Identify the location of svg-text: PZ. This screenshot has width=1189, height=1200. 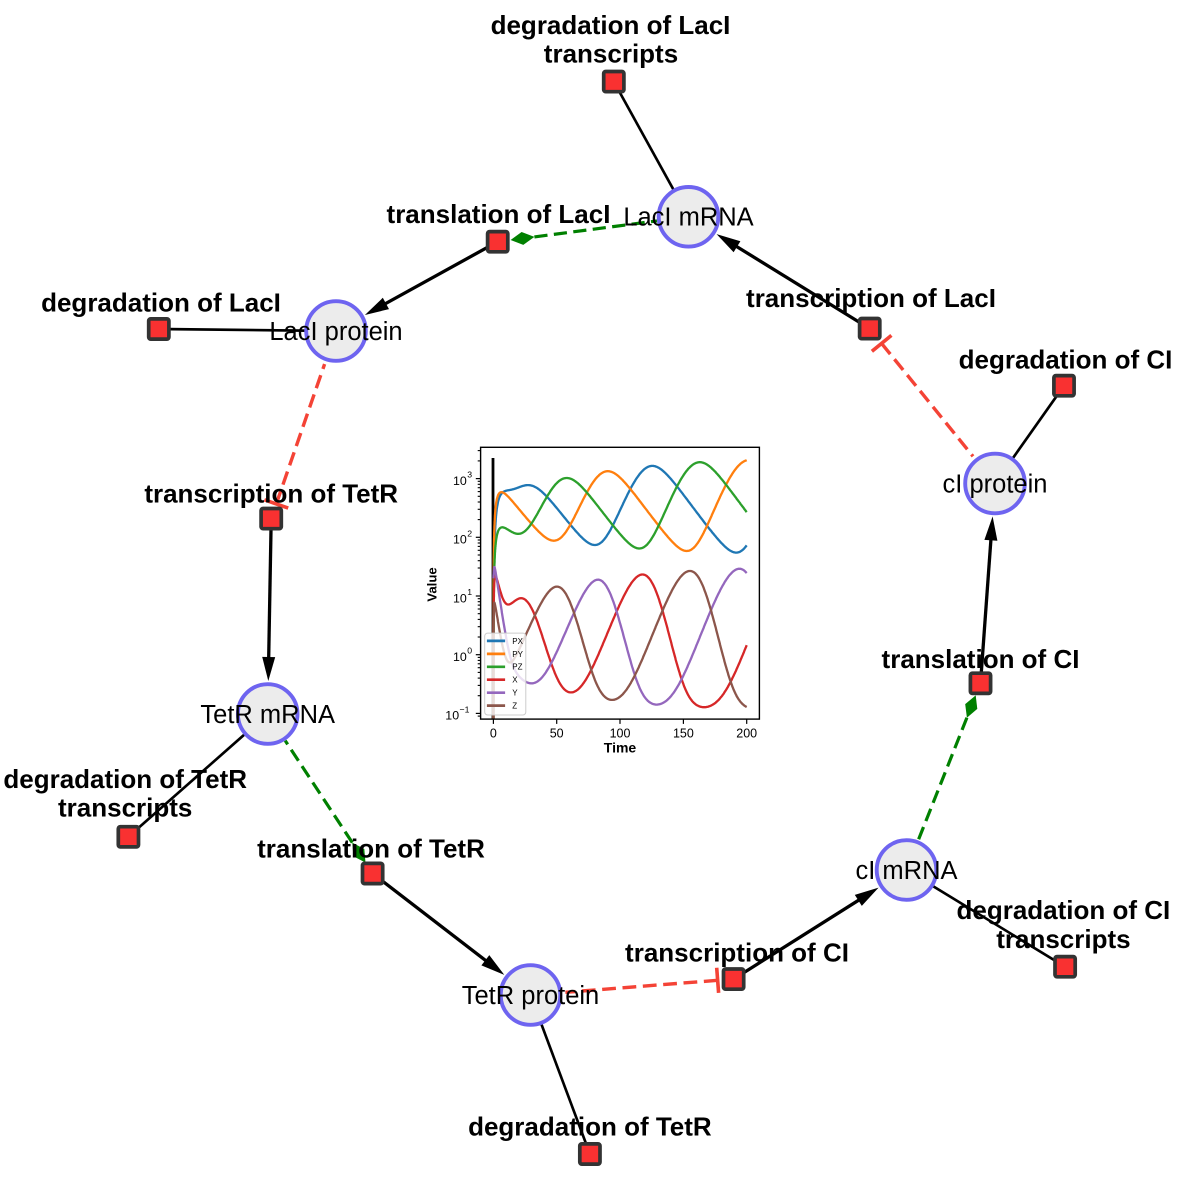
(517, 667).